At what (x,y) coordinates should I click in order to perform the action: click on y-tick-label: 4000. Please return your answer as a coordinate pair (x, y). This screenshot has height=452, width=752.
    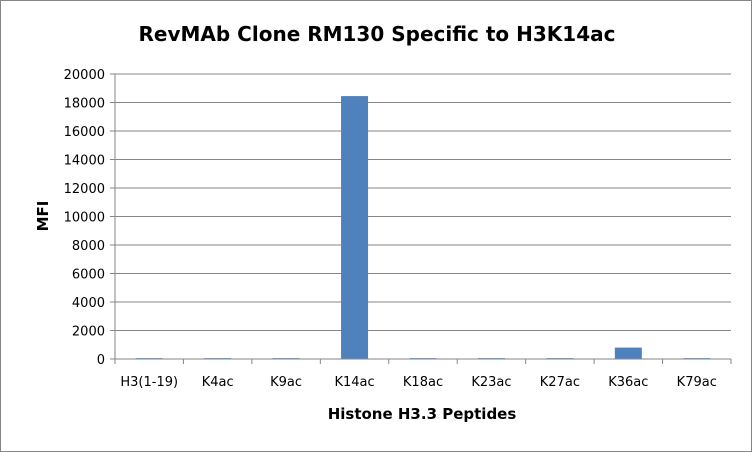
    Looking at the image, I should click on (88, 303).